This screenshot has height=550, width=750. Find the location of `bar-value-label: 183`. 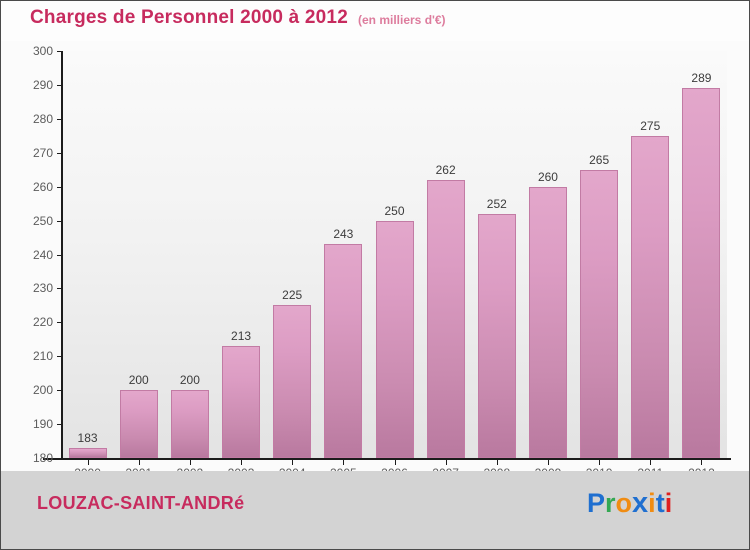

bar-value-label: 183 is located at coordinates (87, 437).